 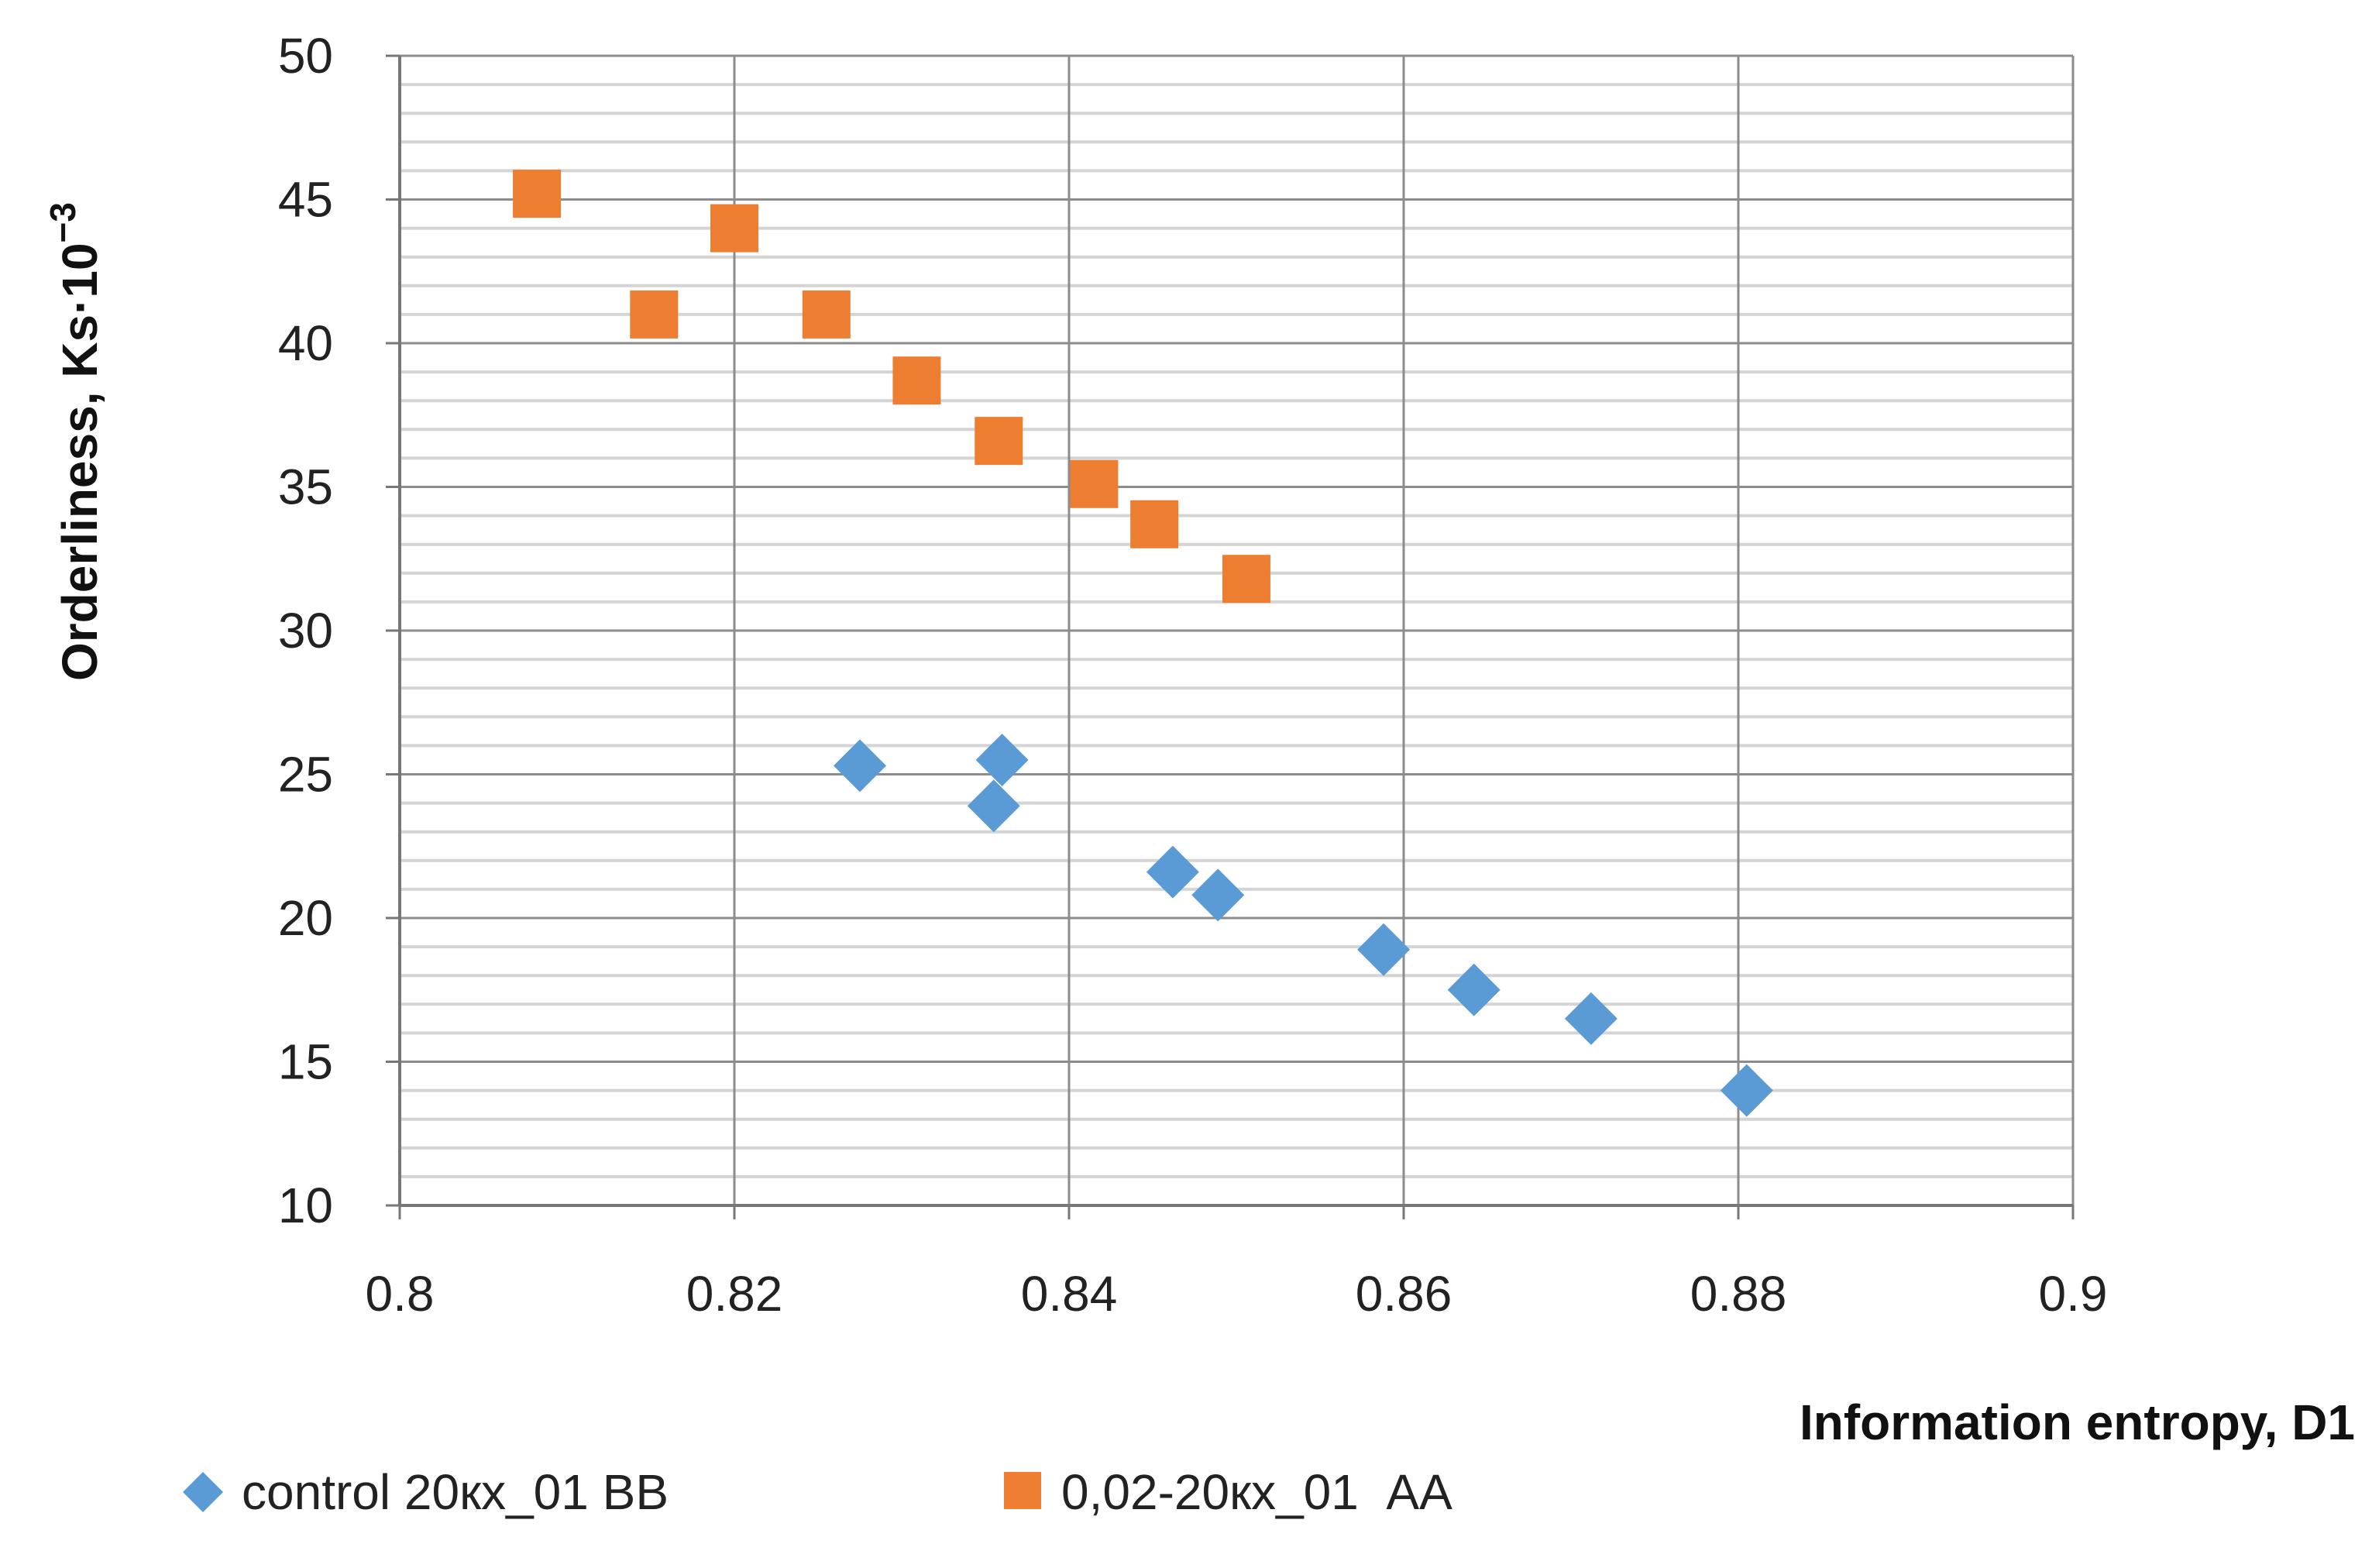 I want to click on y-axis-title: Orderliness, Ks·10−3, so click(x=75, y=441).